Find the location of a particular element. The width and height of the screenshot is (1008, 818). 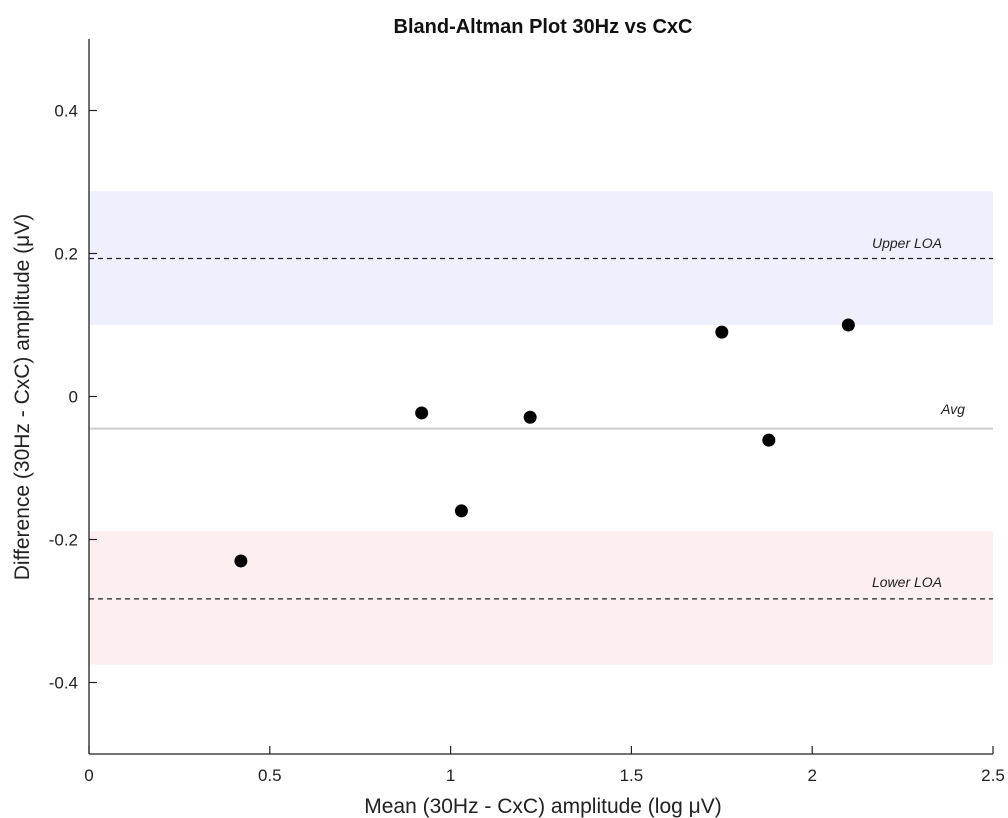

lower-loa-band is located at coordinates (541, 597).